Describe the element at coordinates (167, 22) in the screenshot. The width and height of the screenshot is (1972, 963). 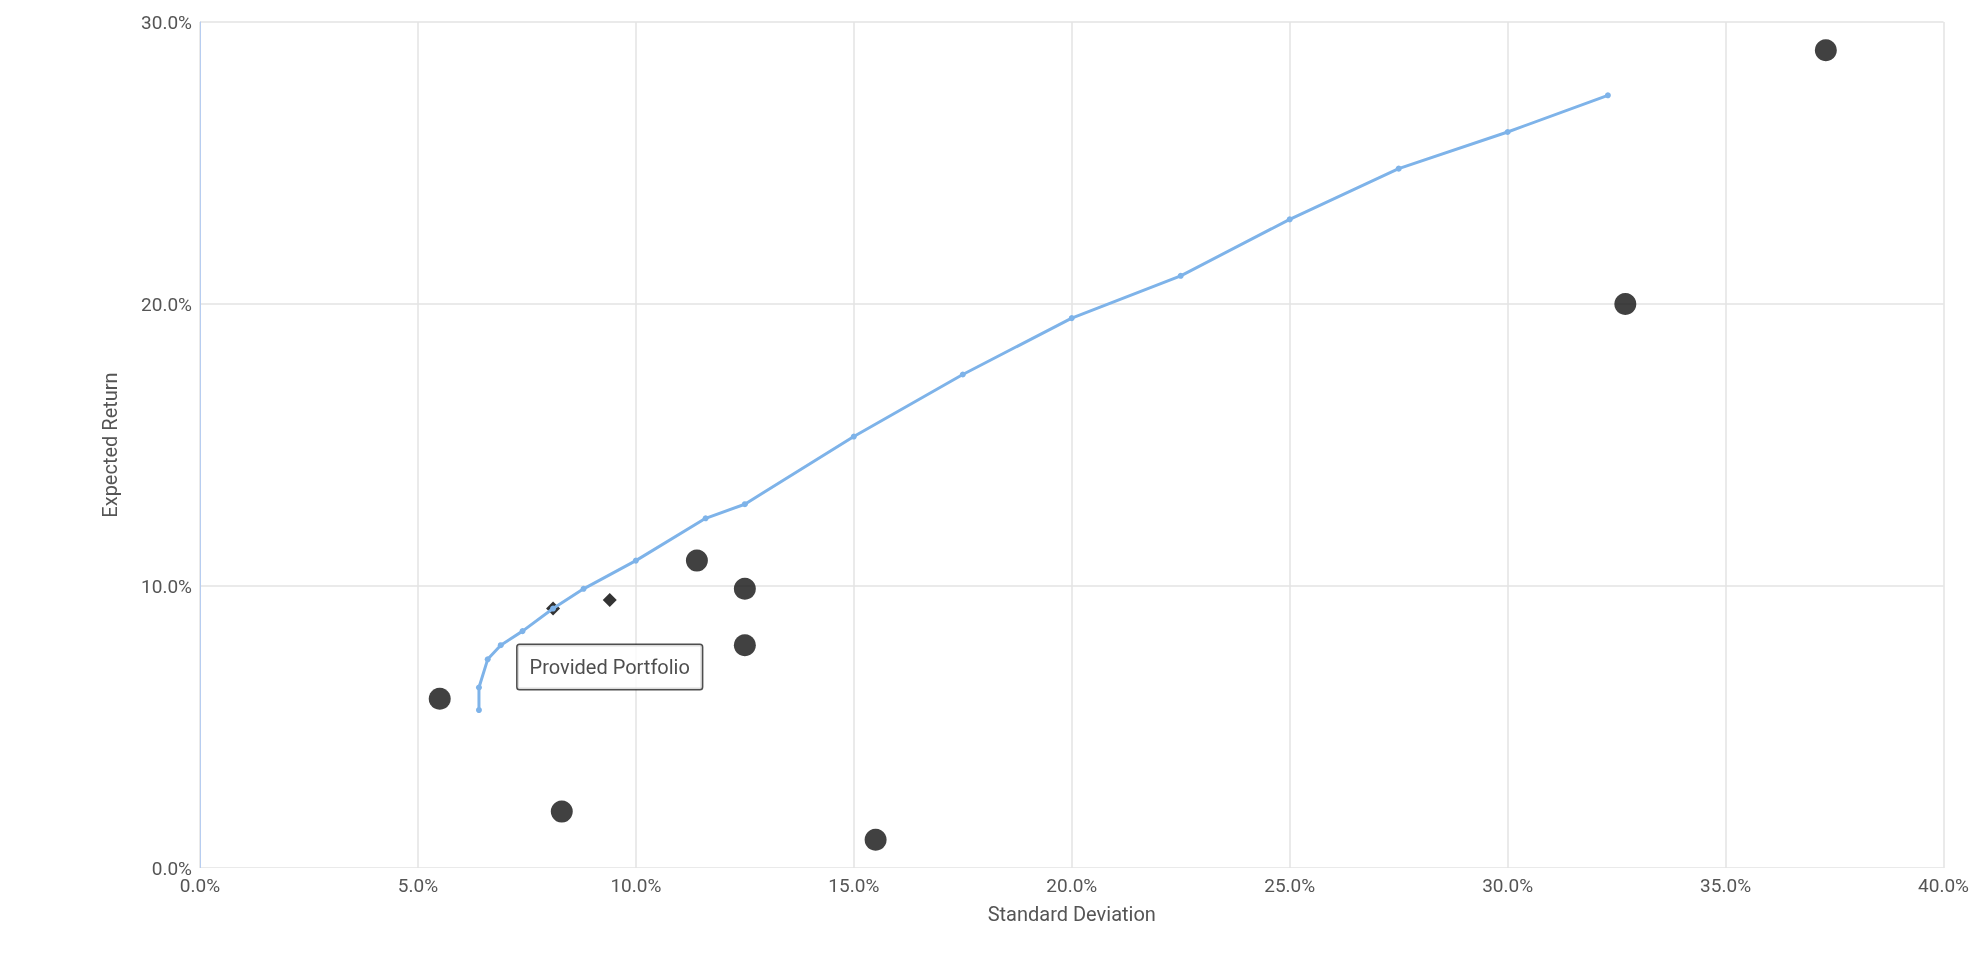
I see `y-tick-label: 30.0%` at that location.